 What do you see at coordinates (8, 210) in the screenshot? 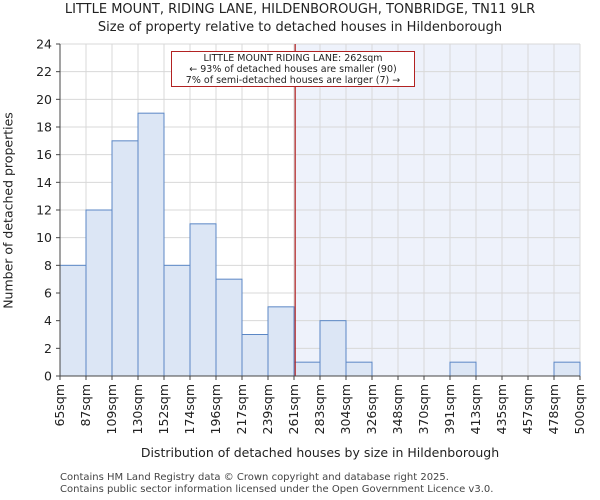
I see `y-axis-label: Number of detached properties` at bounding box center [8, 210].